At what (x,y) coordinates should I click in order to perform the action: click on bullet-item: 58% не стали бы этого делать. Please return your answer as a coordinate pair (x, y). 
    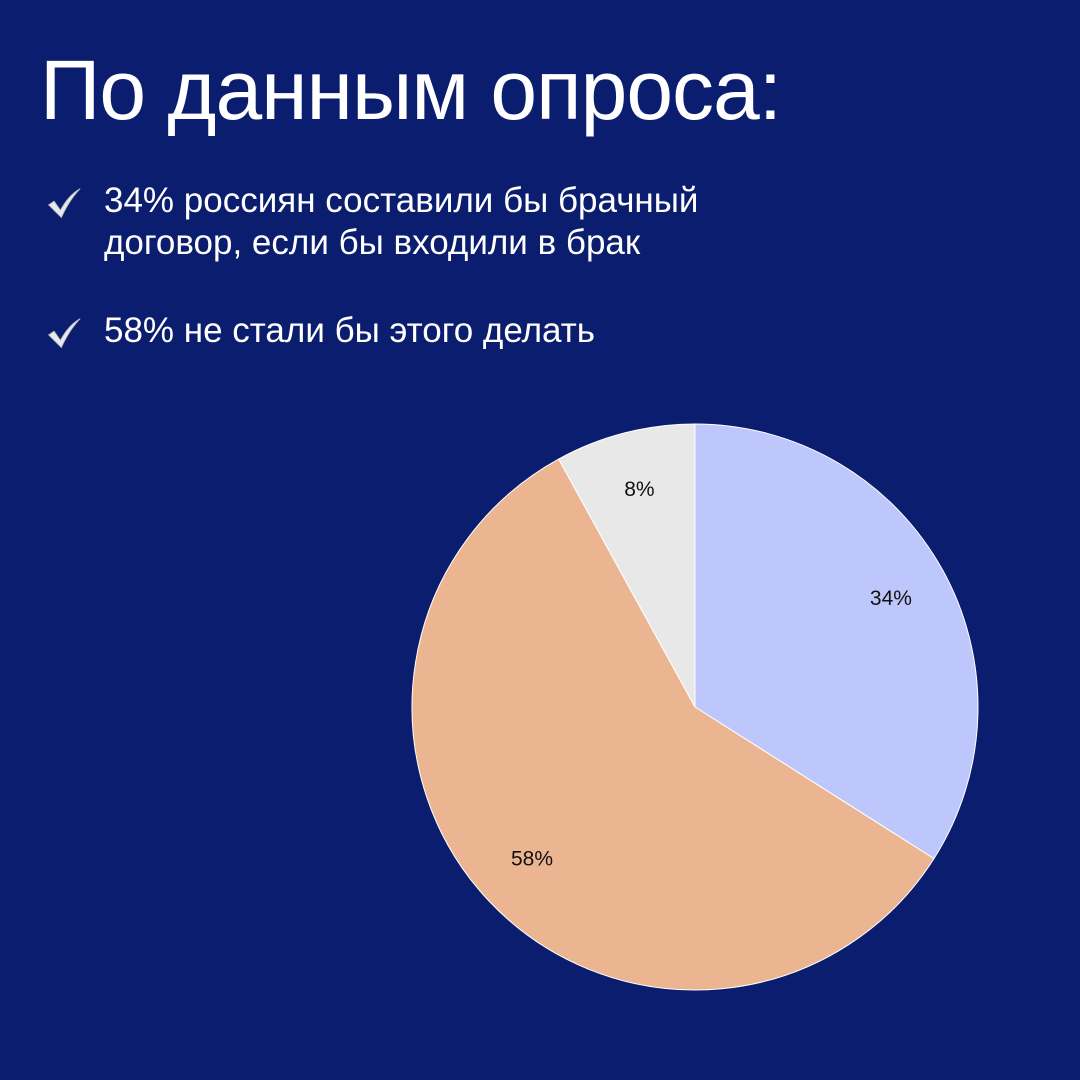
    Looking at the image, I should click on (425, 331).